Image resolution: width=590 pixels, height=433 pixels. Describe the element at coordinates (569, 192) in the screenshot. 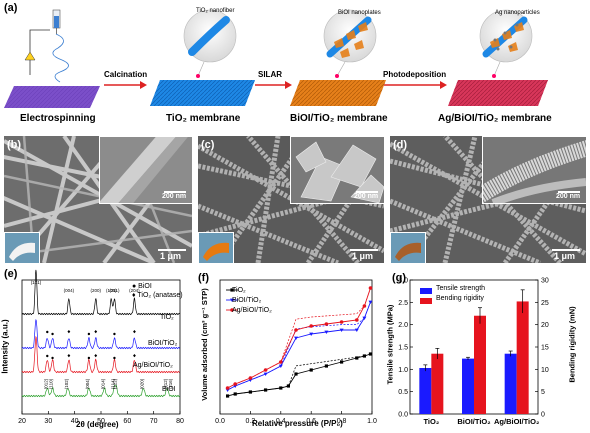

I see `inset-scale-bar-d` at that location.